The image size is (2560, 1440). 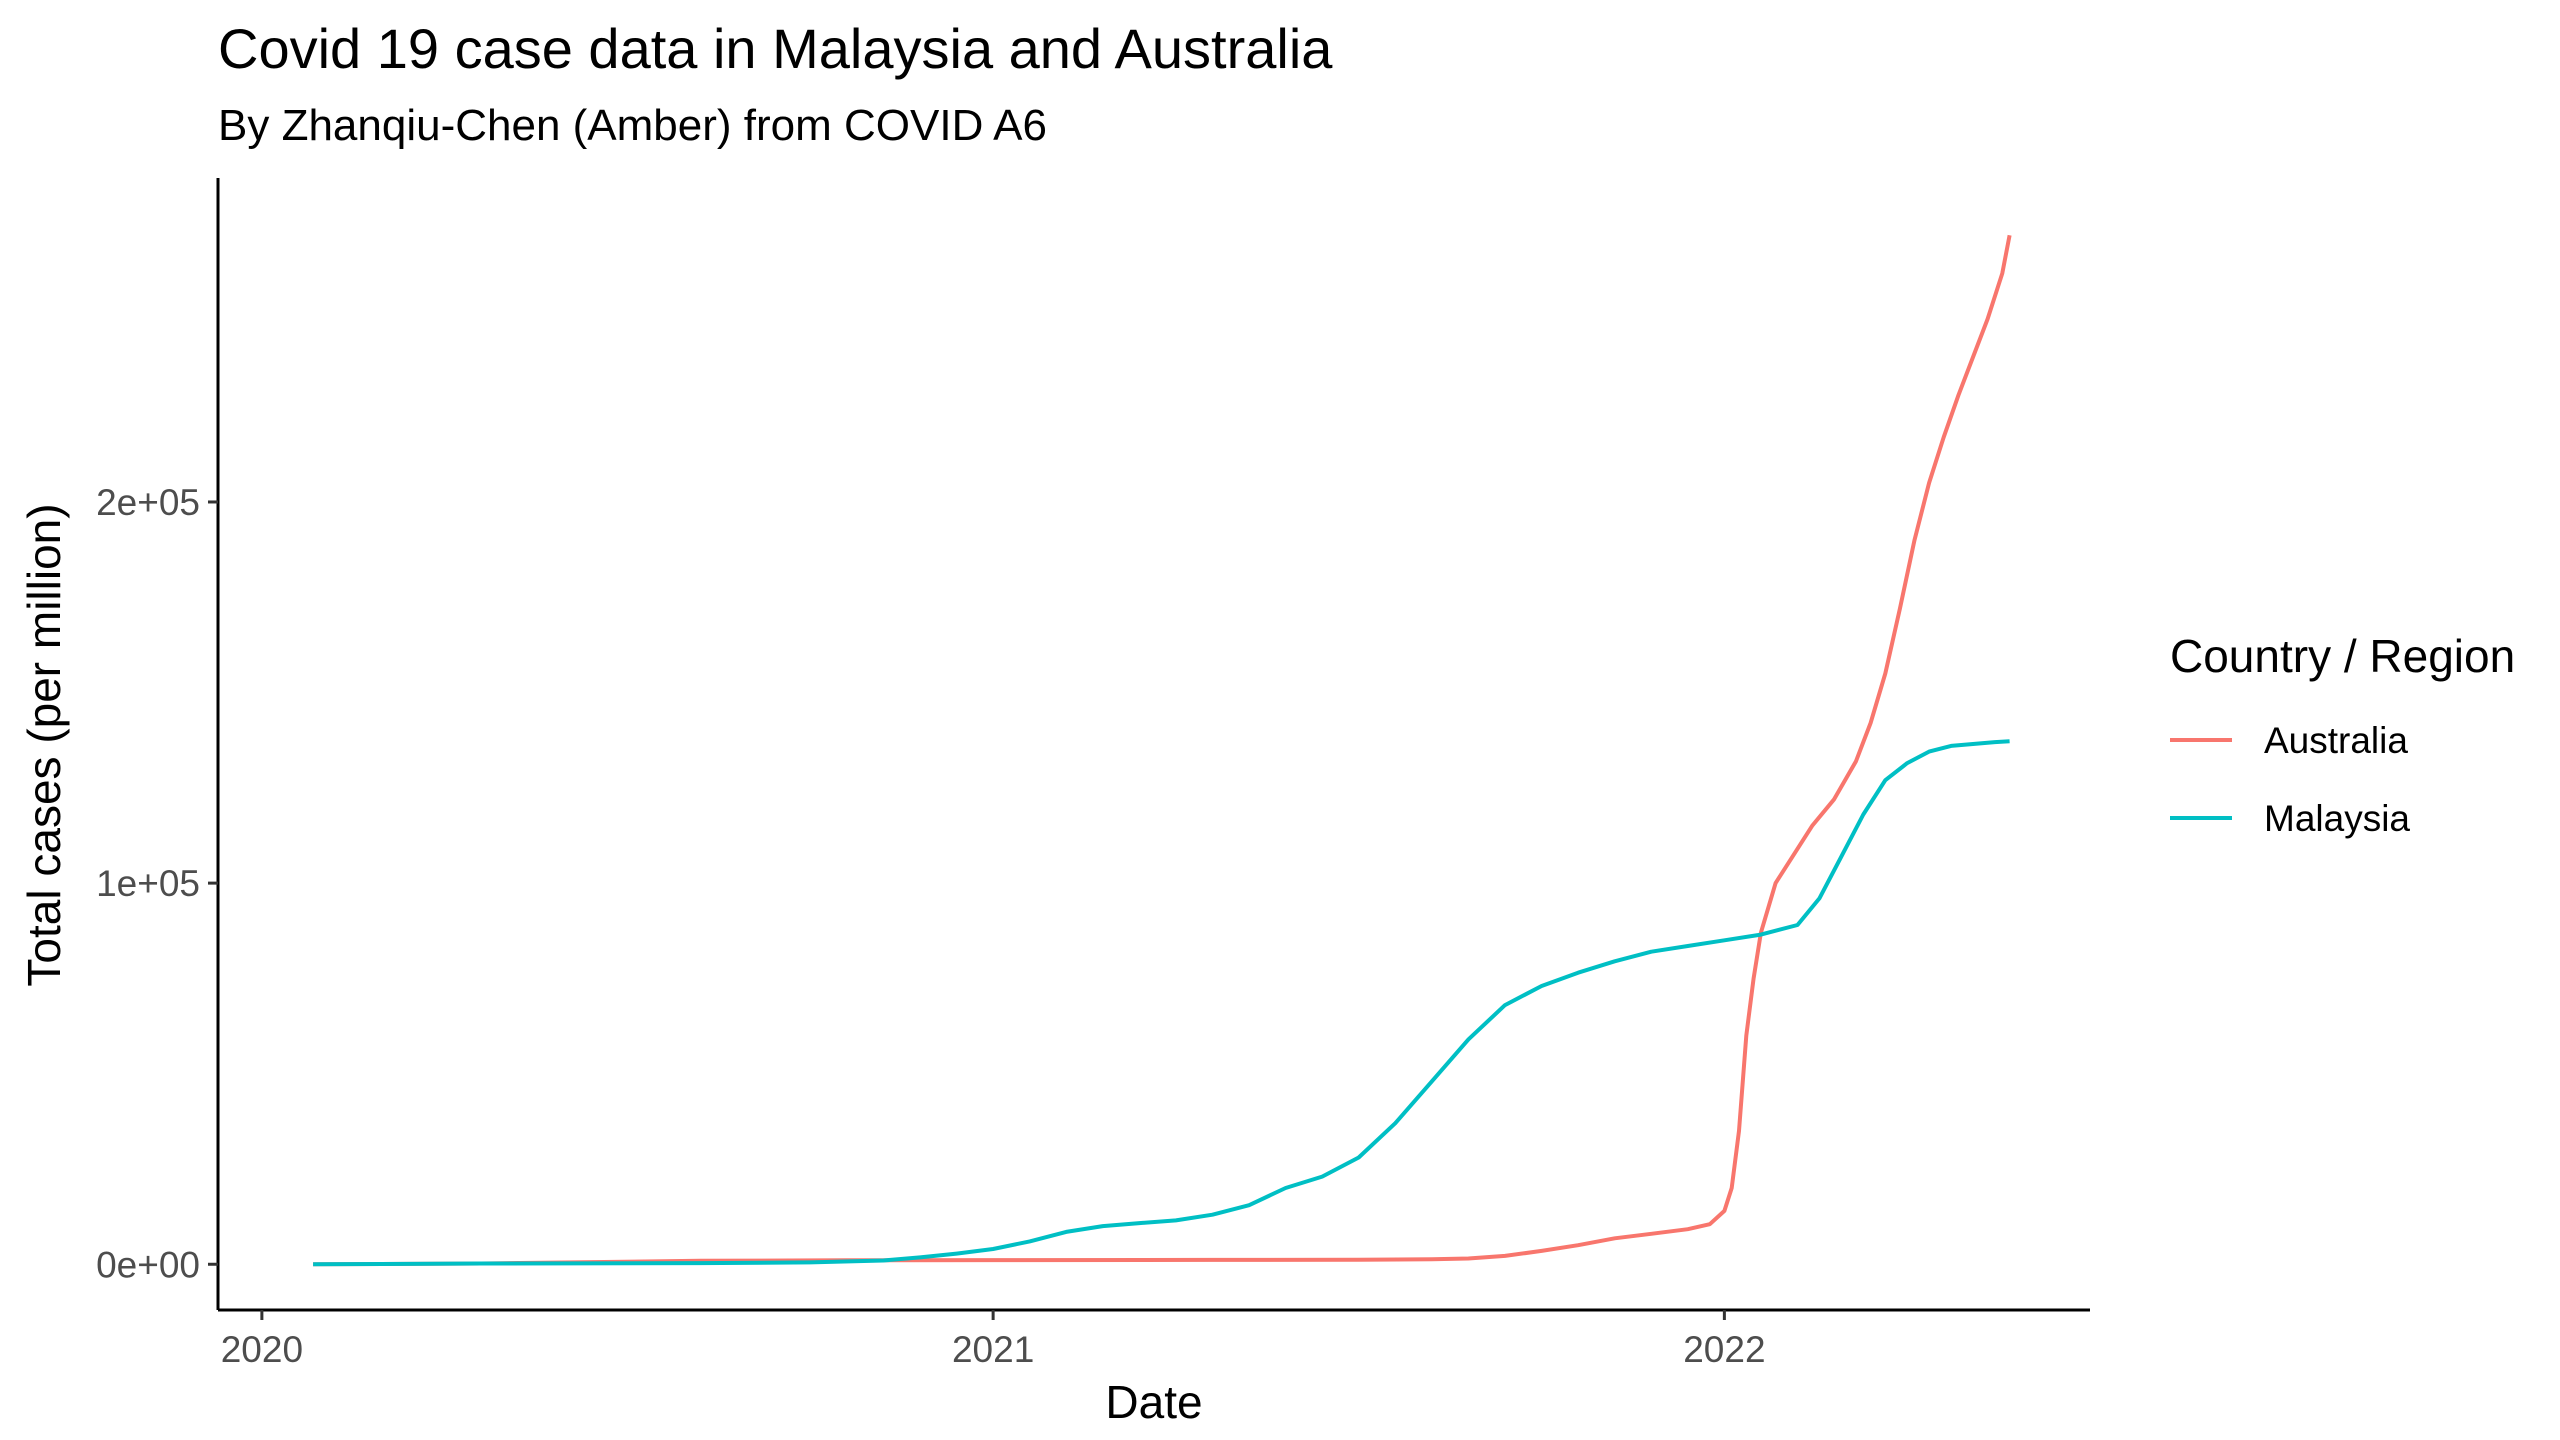 I want to click on x-axis-ticks: 2020 2021 2022, so click(x=993, y=1340).